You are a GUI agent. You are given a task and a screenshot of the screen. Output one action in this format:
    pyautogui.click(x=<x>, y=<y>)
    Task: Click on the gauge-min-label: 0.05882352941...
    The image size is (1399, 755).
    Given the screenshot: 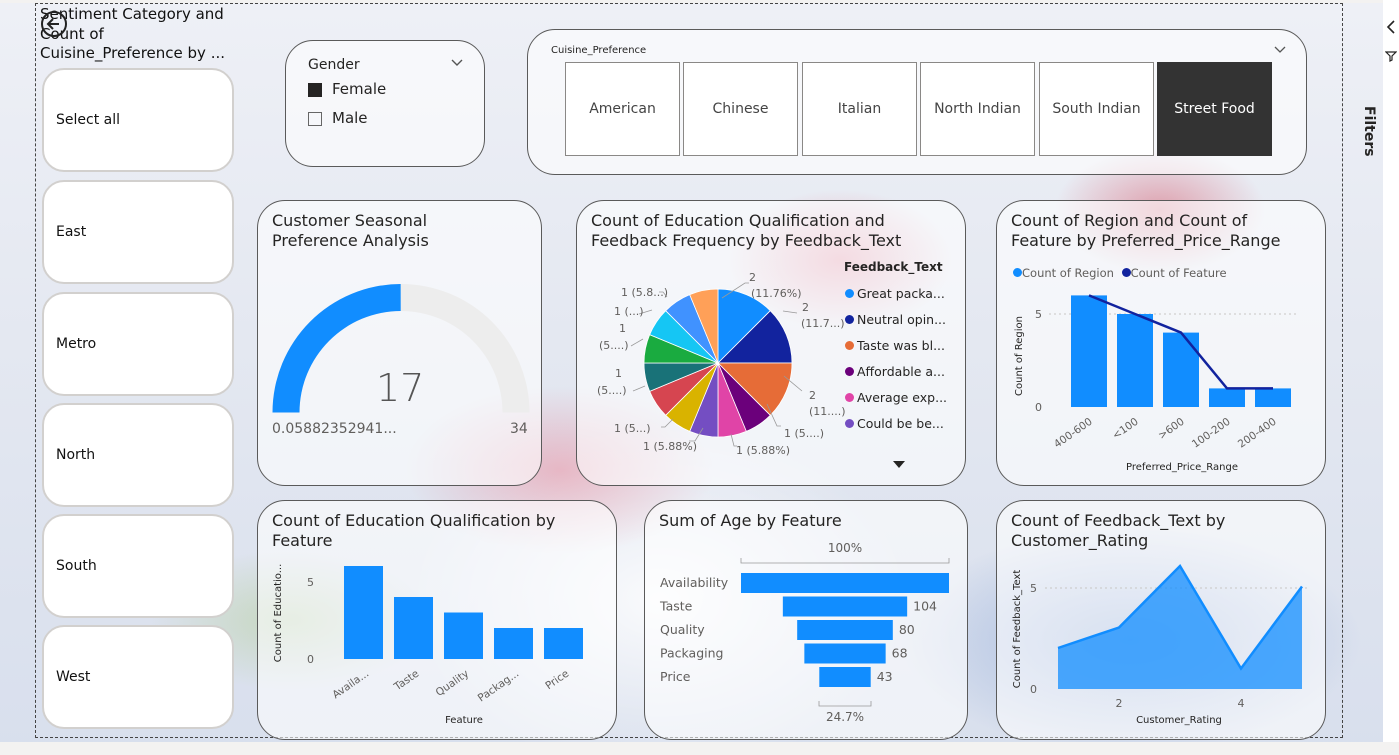 What is the action you would take?
    pyautogui.click(x=334, y=429)
    